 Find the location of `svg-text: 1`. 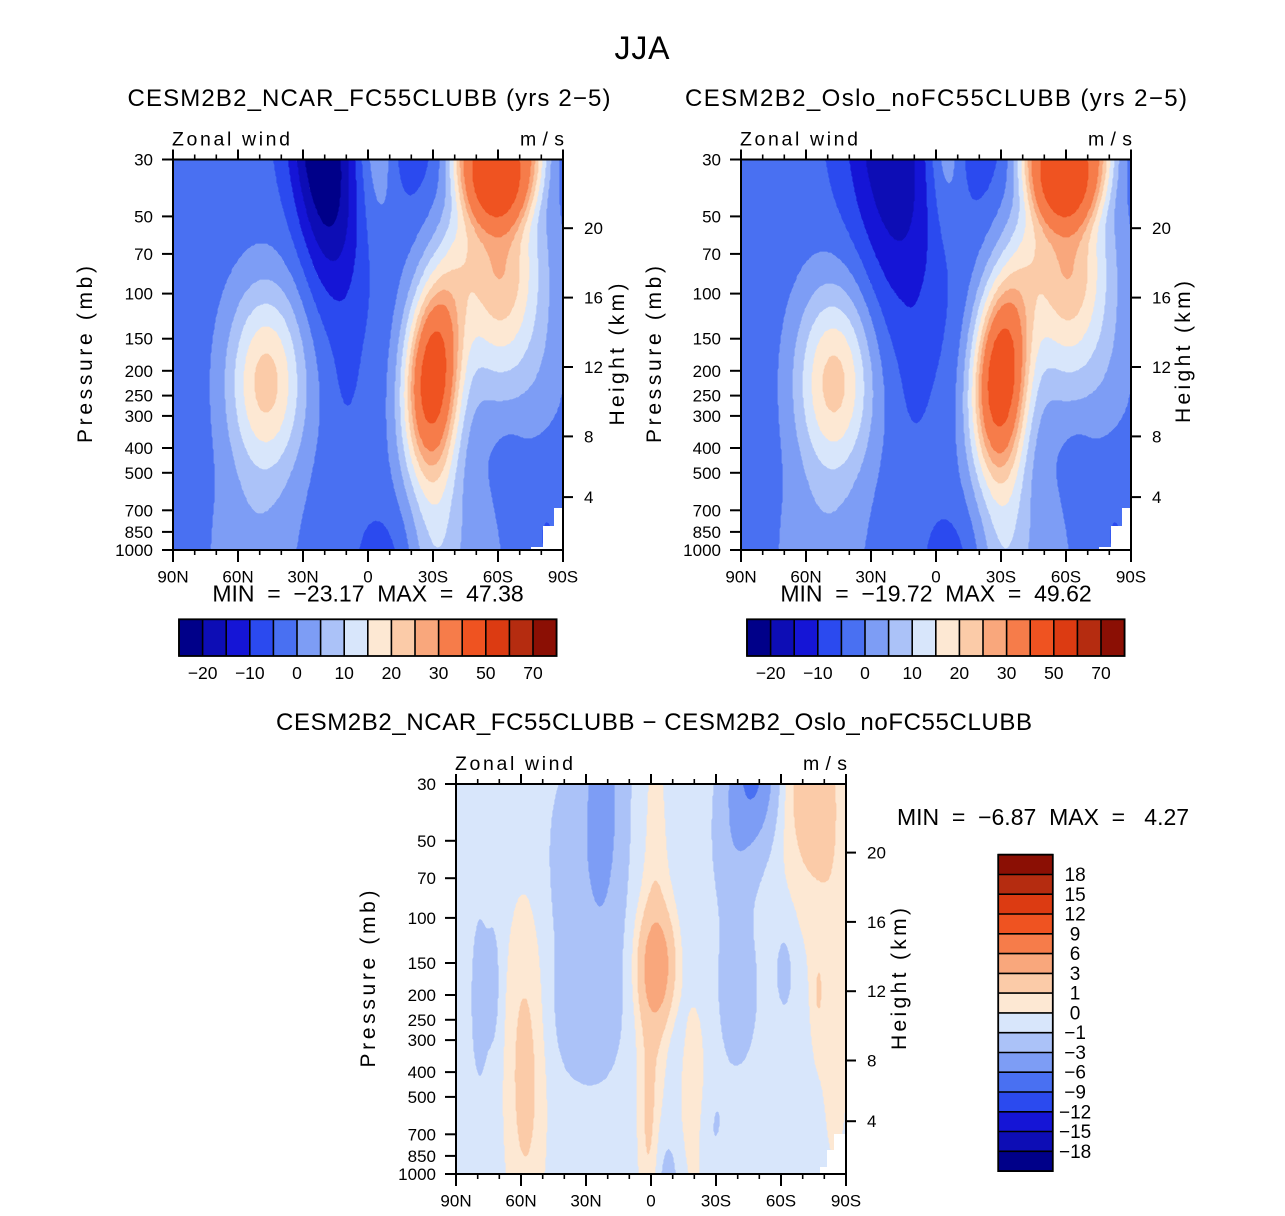

svg-text: 1 is located at coordinates (1075, 994).